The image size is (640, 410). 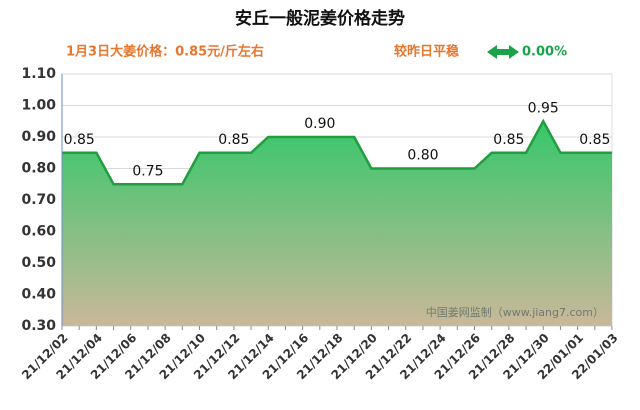 What do you see at coordinates (38, 295) in the screenshot?
I see `y-tick-label: 0.40` at bounding box center [38, 295].